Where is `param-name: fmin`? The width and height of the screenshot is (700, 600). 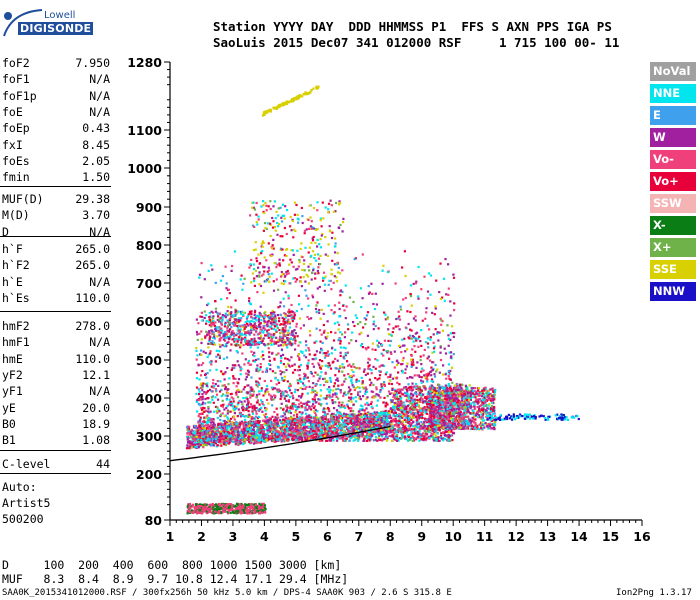
param-name: fmin is located at coordinates (16, 177).